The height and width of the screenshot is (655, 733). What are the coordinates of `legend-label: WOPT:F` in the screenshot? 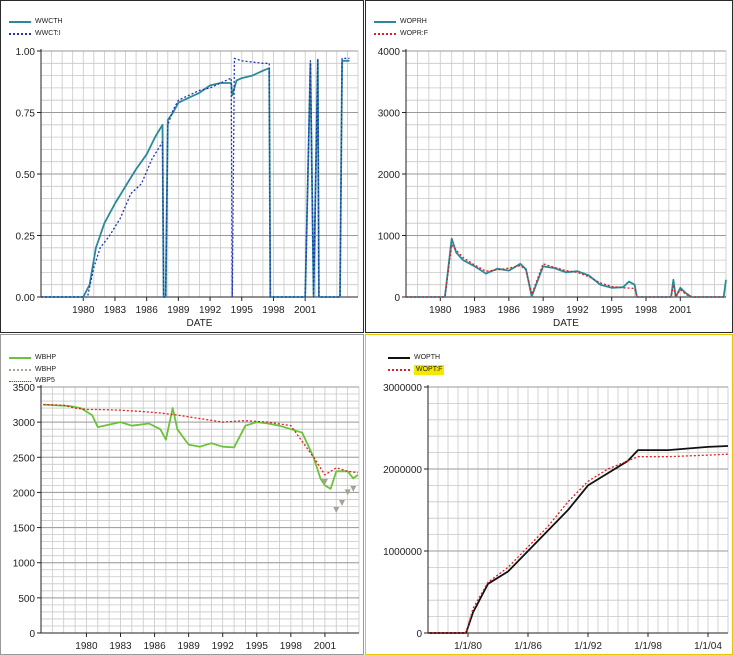 It's located at (429, 370).